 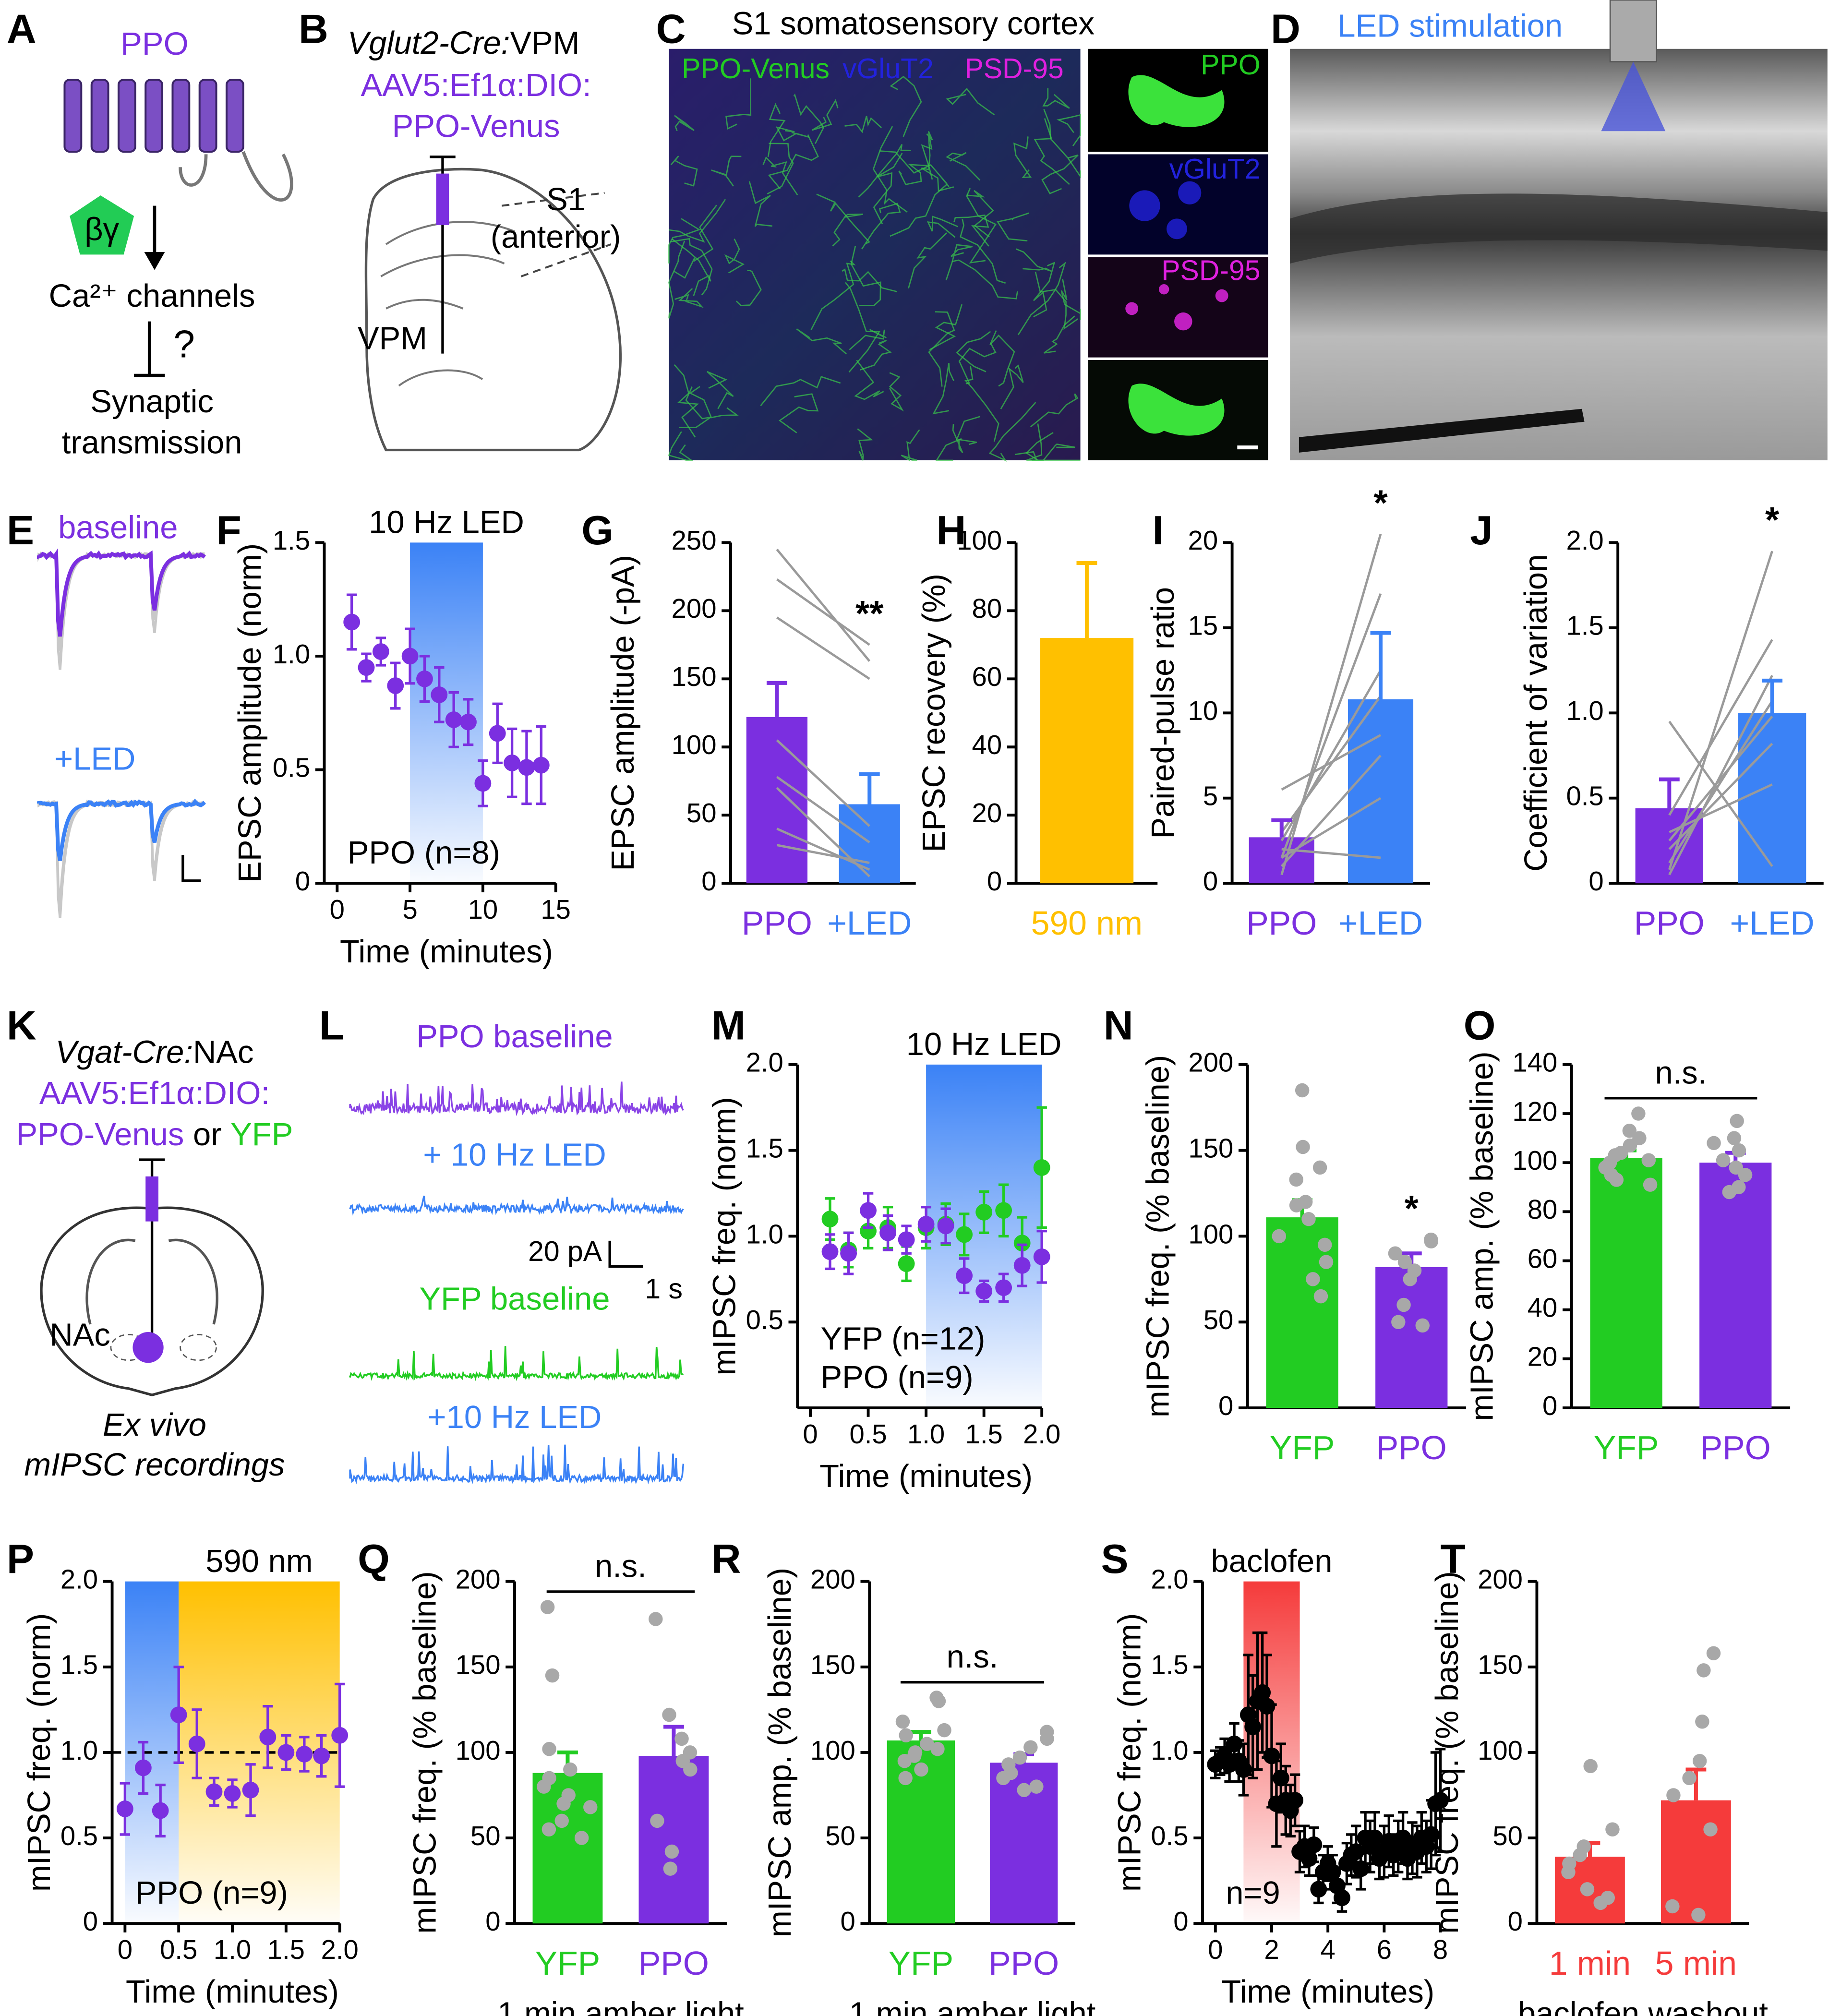 I want to click on traces, so click(x=121, y=733).